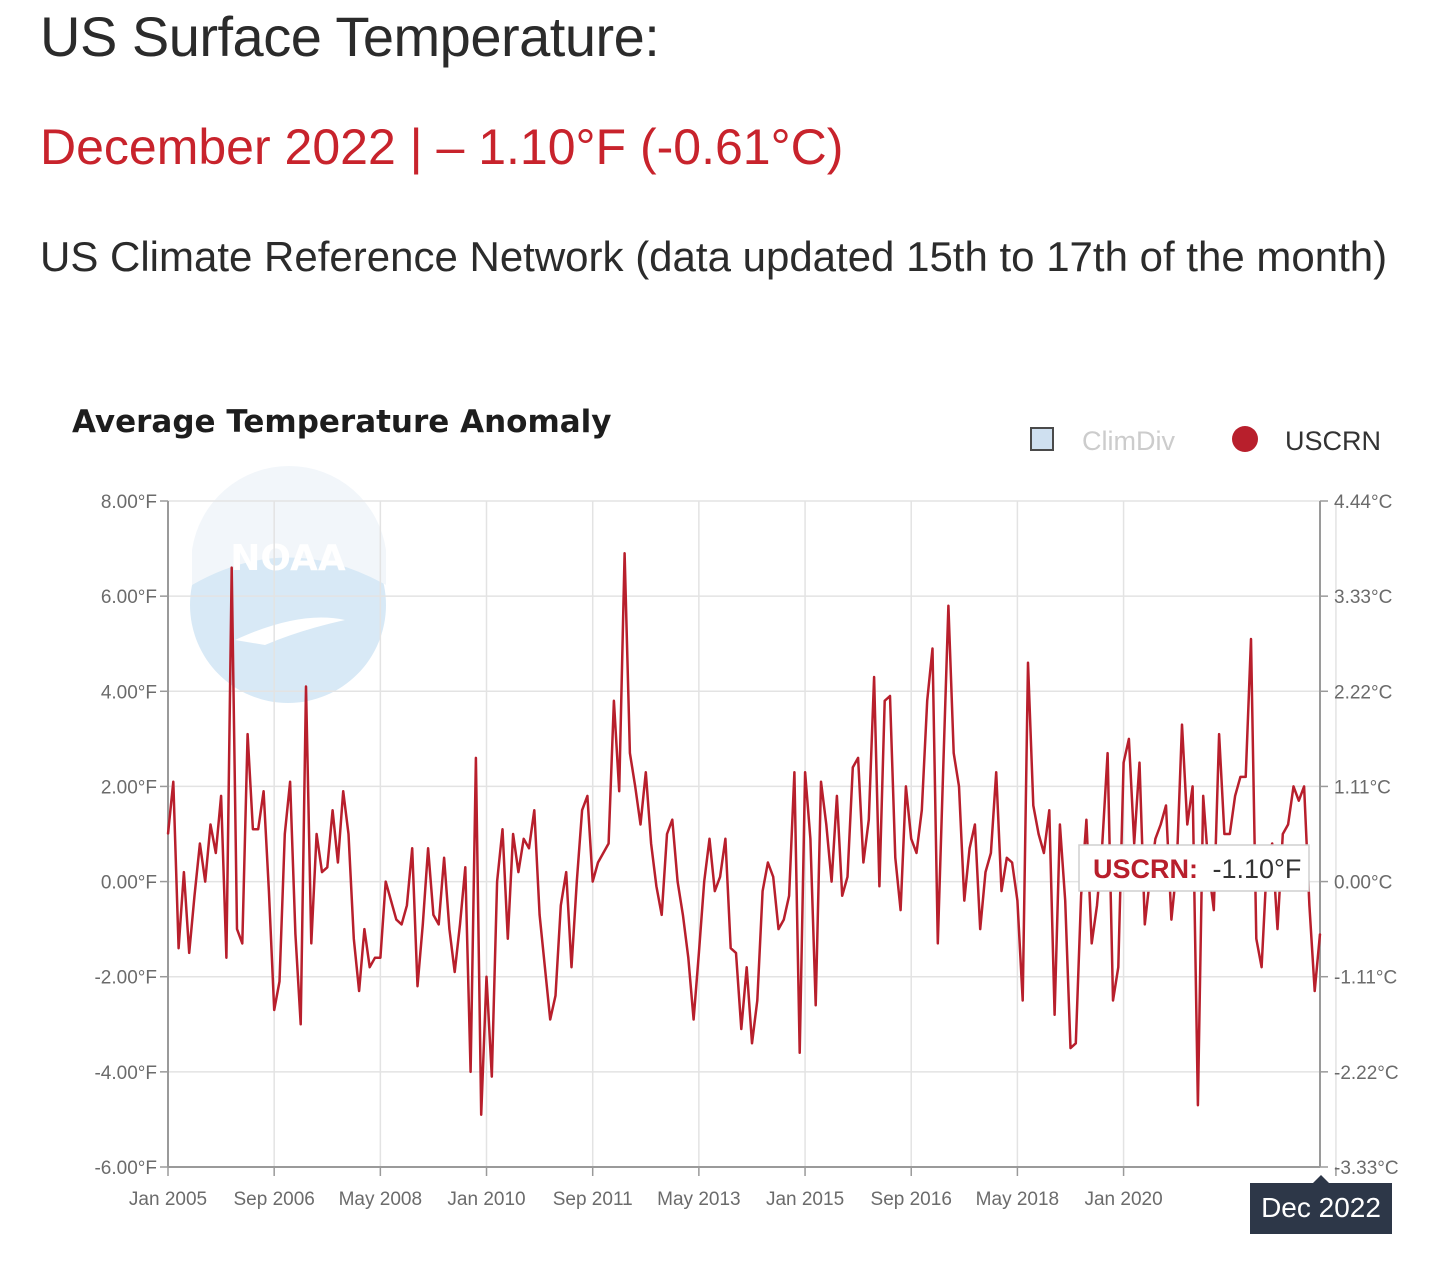 This screenshot has width=1456, height=1268. What do you see at coordinates (593, 1199) in the screenshot?
I see `x-tick-label: Sep 2011` at bounding box center [593, 1199].